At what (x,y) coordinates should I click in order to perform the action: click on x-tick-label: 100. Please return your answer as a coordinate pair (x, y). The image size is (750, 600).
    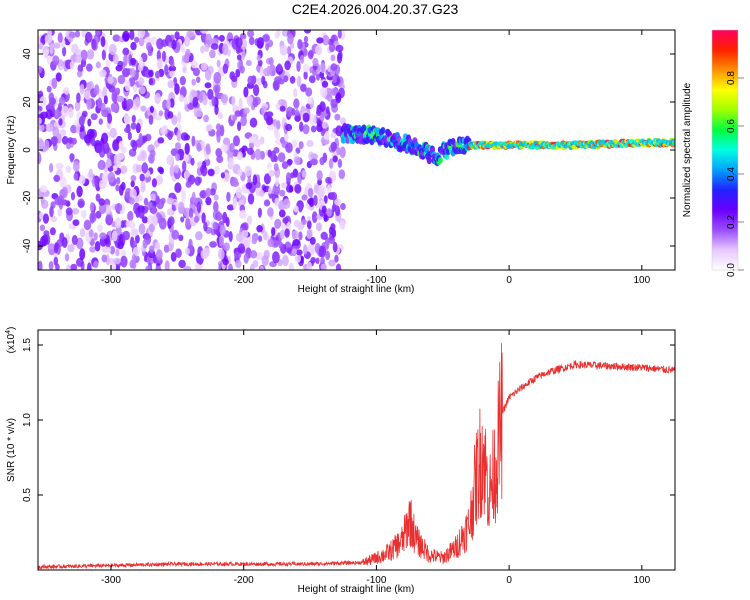
    Looking at the image, I should click on (641, 280).